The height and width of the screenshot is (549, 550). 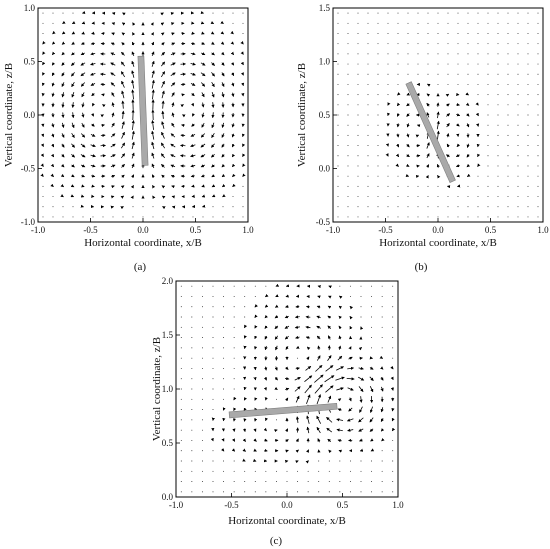 What do you see at coordinates (38, 230) in the screenshot?
I see `x-tick-label: -1.0` at bounding box center [38, 230].